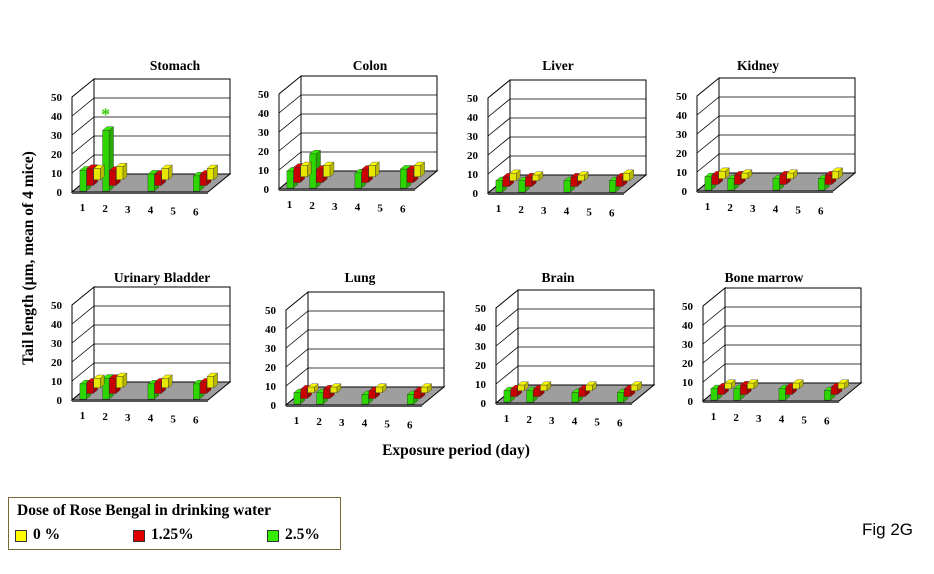  What do you see at coordinates (175, 65) in the screenshot?
I see `panel-title: Stomach` at bounding box center [175, 65].